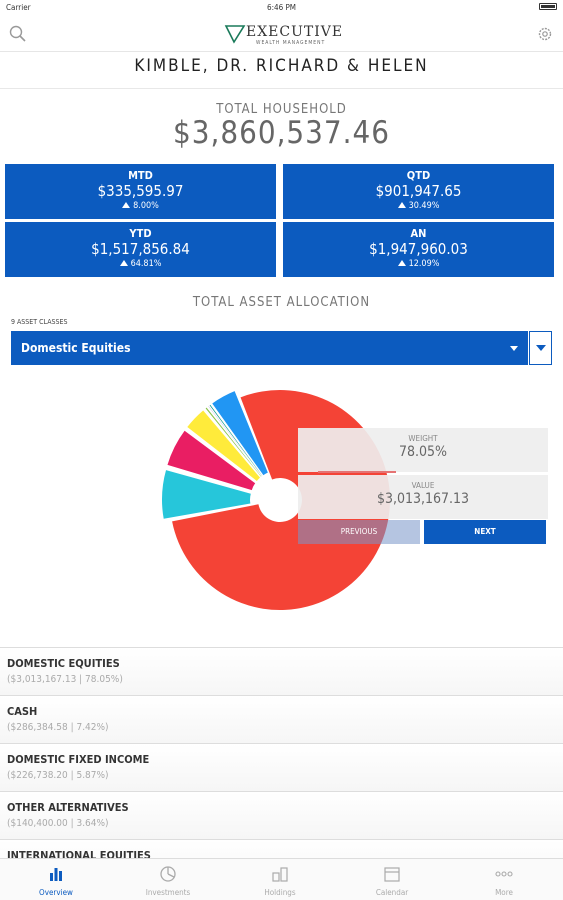 This screenshot has width=563, height=900. What do you see at coordinates (146, 264) in the screenshot?
I see `tile-change-value: 64.81%` at bounding box center [146, 264].